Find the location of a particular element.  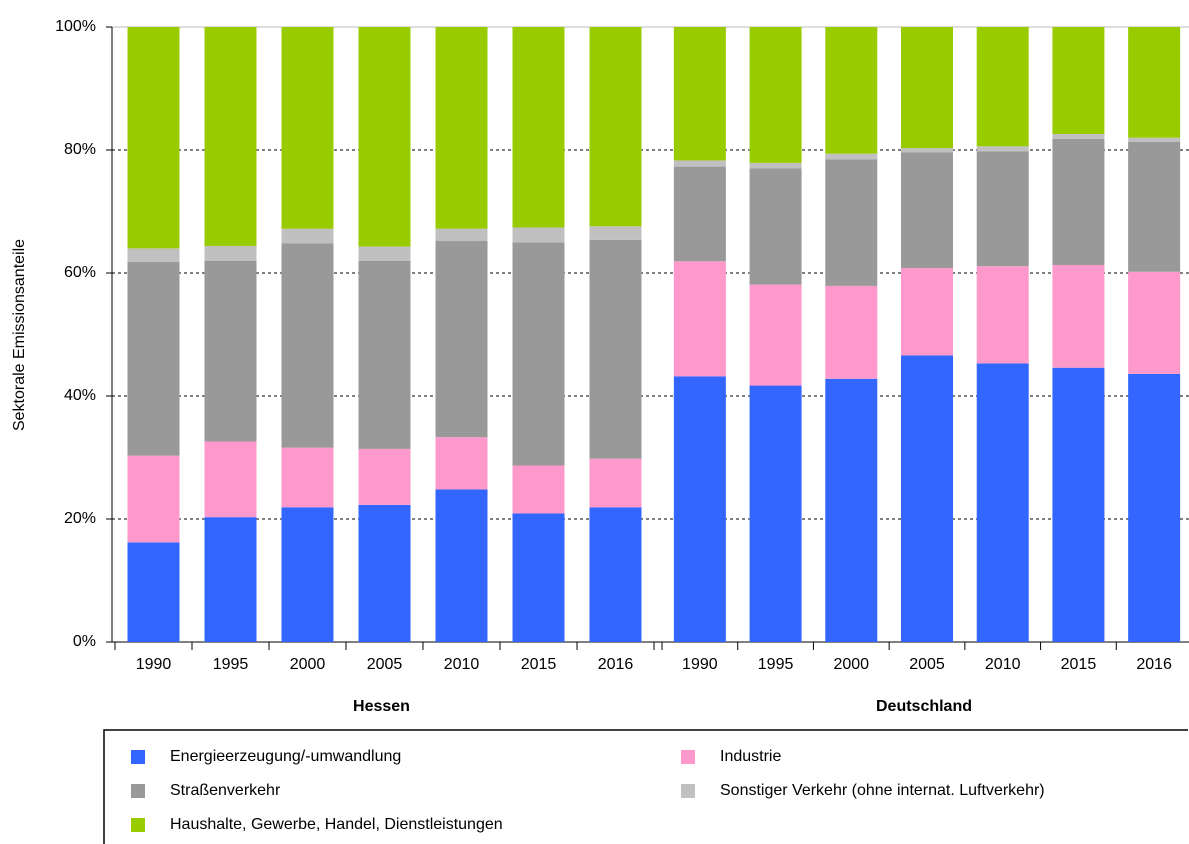

y-axis-label: Sektorale Emissionsanteile is located at coordinates (19, 335).